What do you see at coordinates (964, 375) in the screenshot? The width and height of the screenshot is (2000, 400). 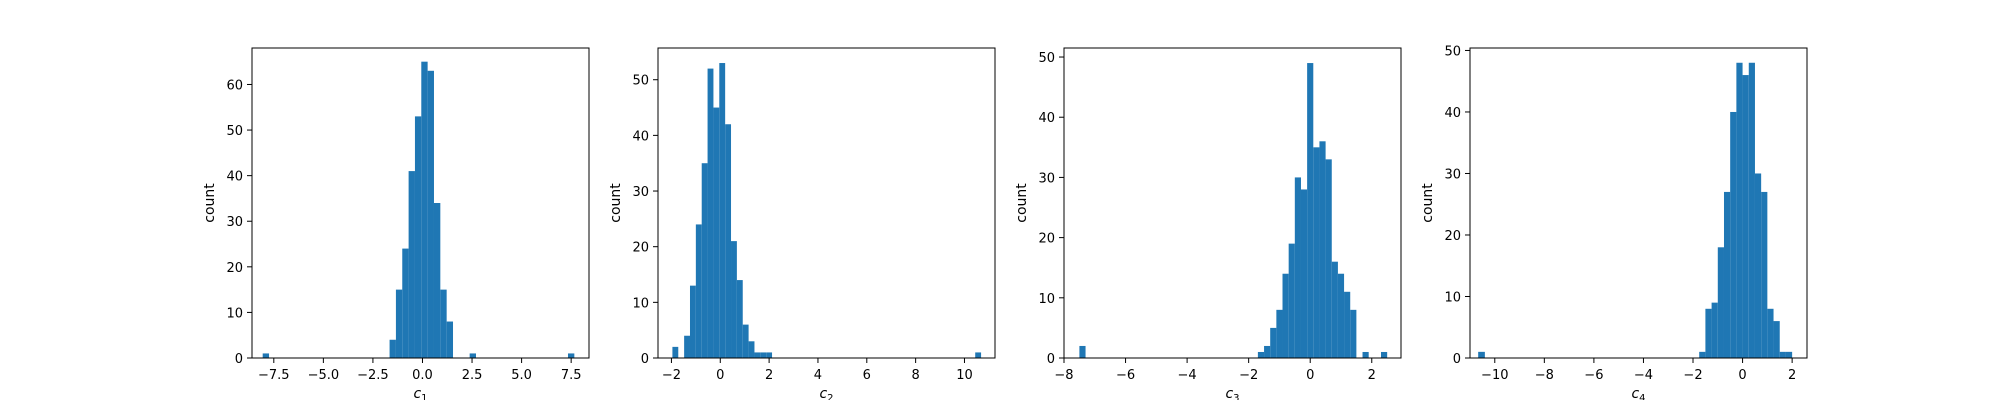 I see `x-tick-label: 10` at bounding box center [964, 375].